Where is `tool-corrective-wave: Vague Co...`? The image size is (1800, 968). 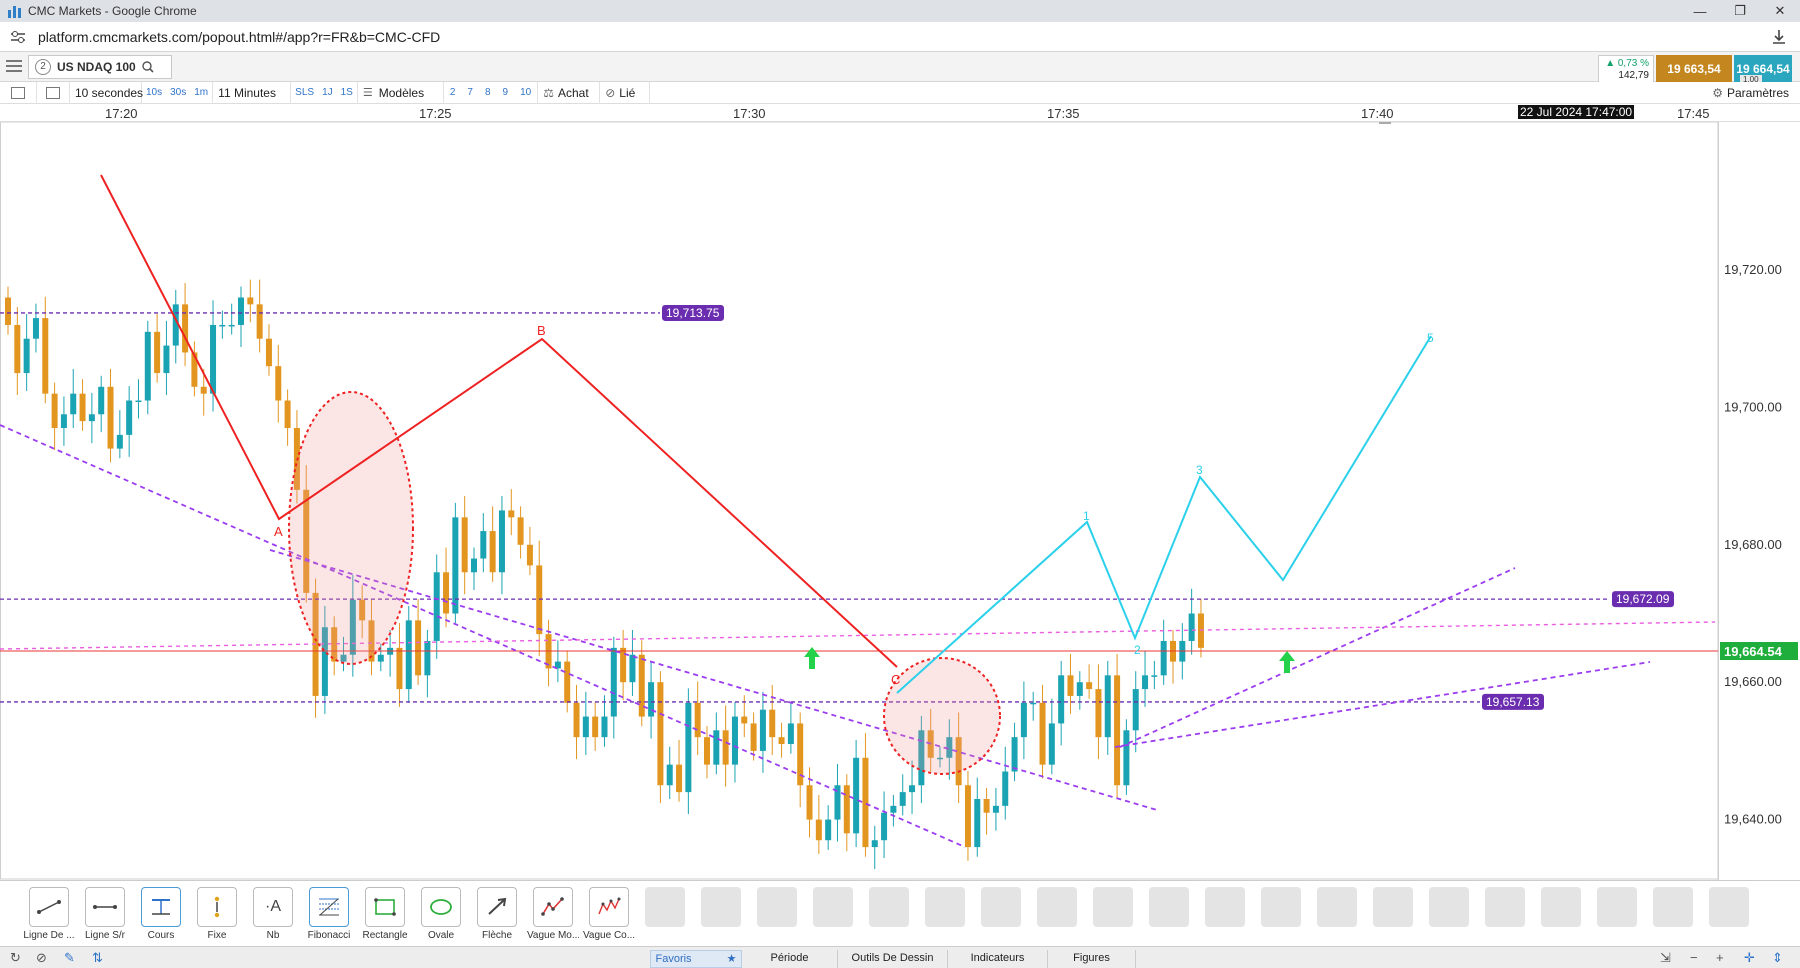 tool-corrective-wave: Vague Co... is located at coordinates (609, 914).